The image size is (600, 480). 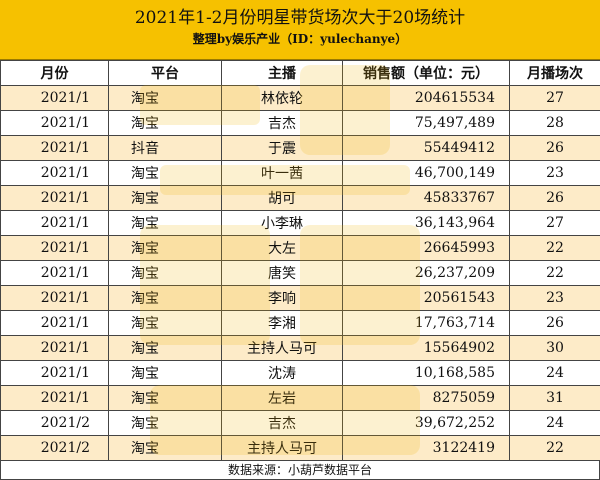 What do you see at coordinates (165, 148) in the screenshot?
I see `platform-cell: 抖音` at bounding box center [165, 148].